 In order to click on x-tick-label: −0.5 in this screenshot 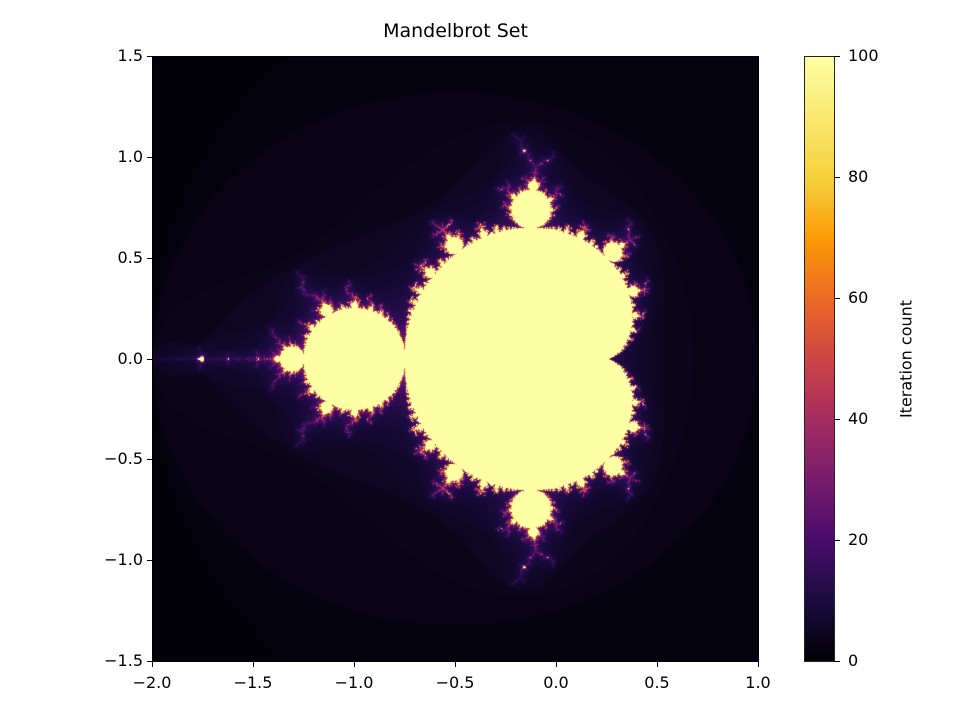, I will do `click(455, 682)`.